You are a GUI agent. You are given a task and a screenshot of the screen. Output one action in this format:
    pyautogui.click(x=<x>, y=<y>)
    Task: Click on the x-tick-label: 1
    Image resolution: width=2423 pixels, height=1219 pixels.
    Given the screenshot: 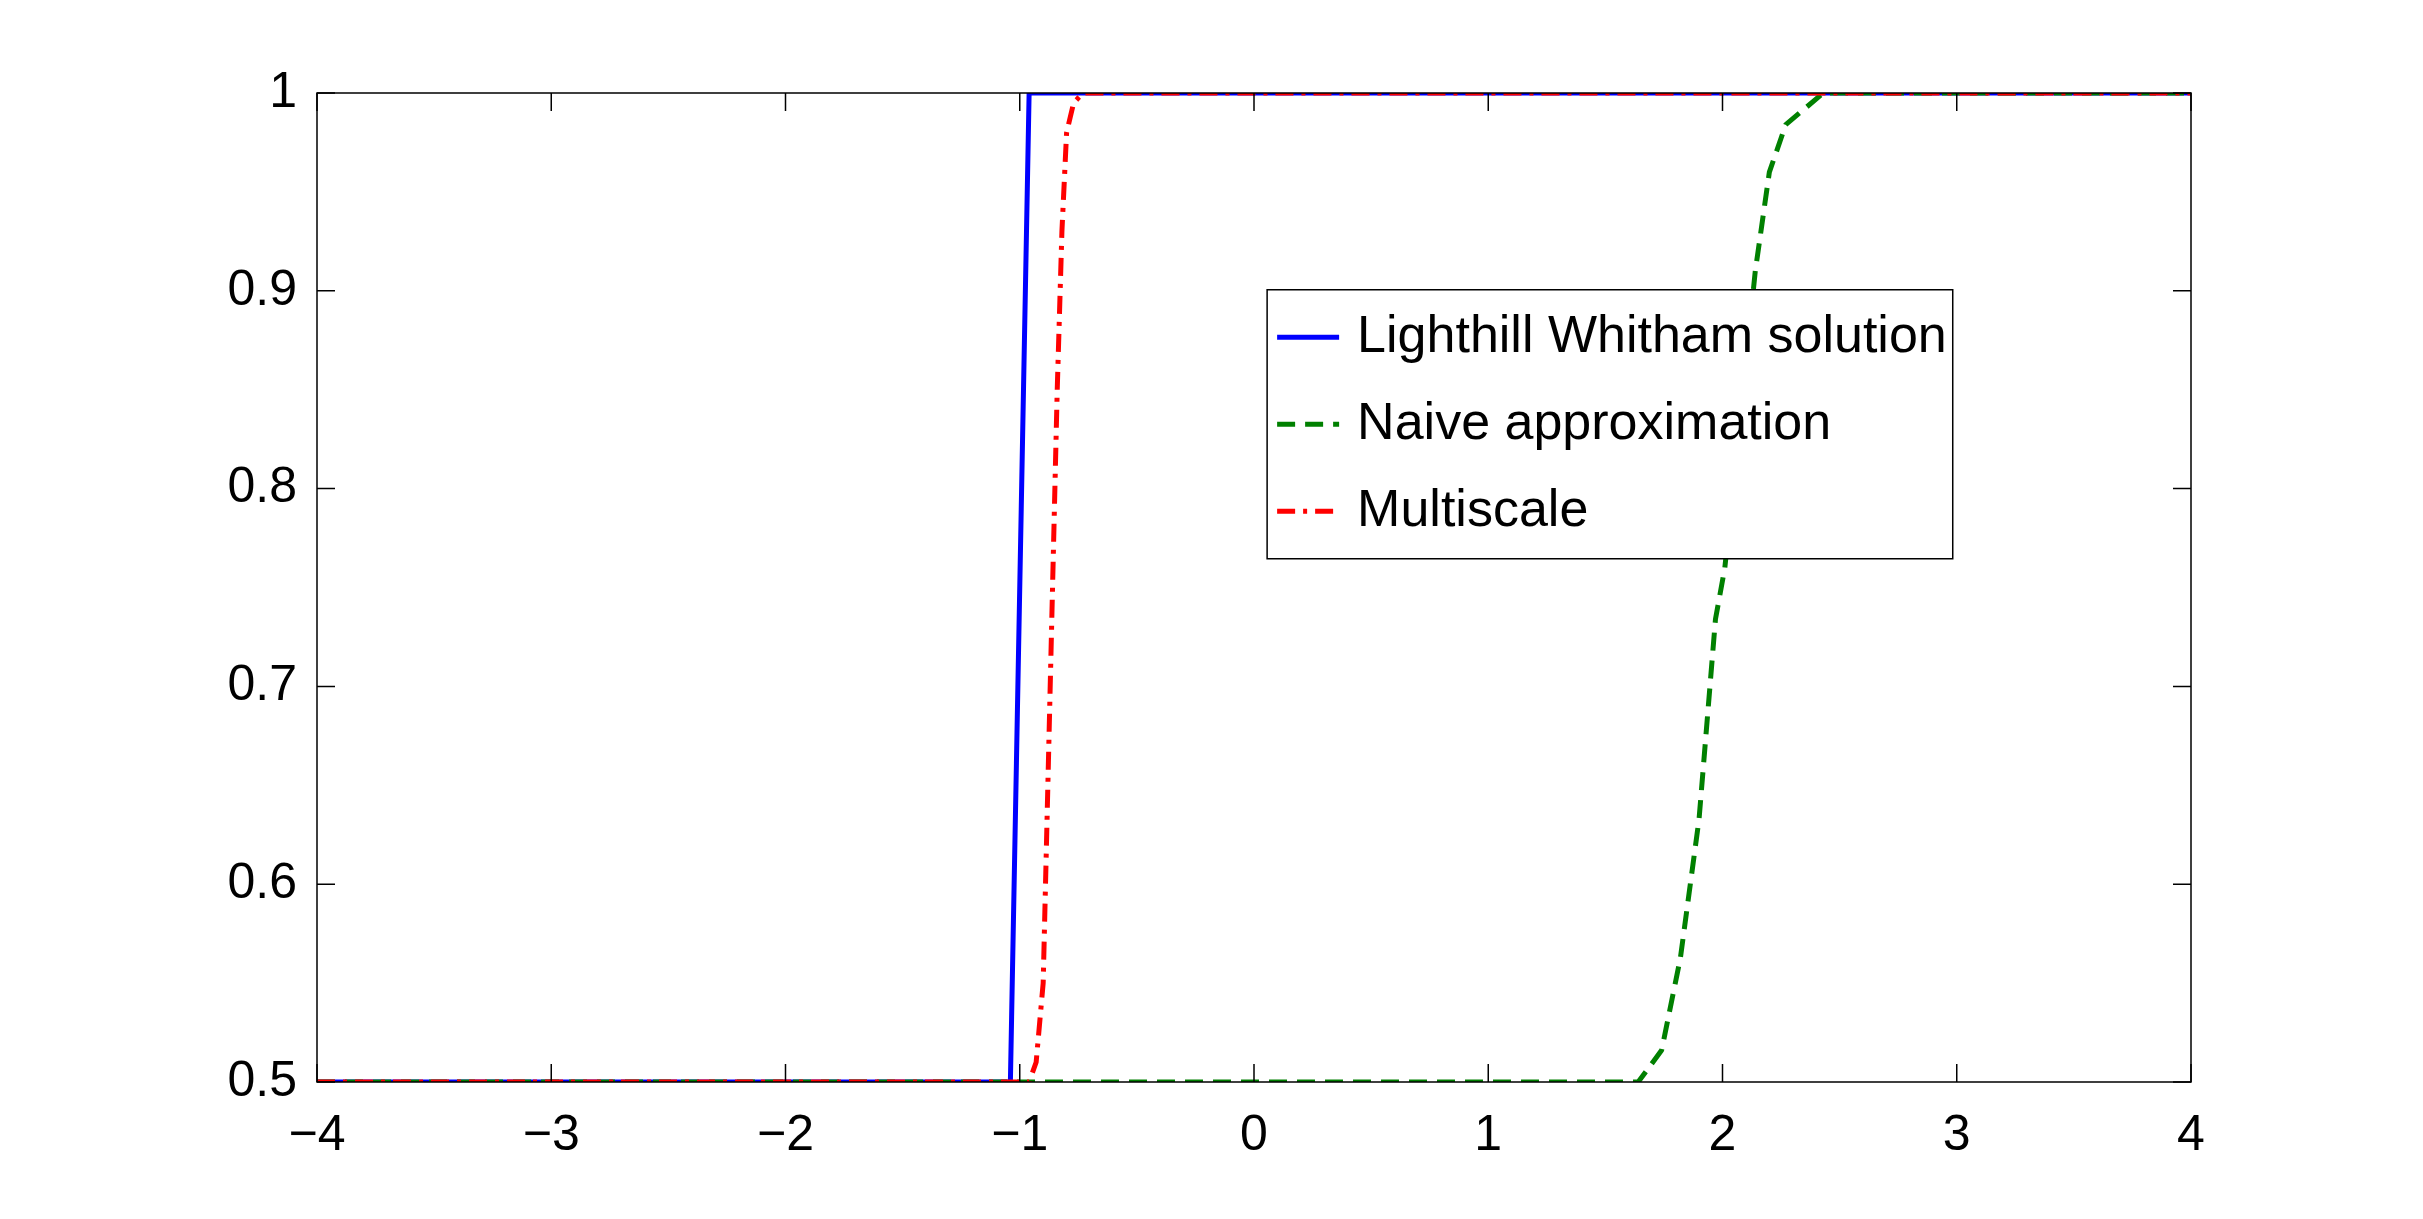 What is the action you would take?
    pyautogui.click(x=1488, y=1133)
    